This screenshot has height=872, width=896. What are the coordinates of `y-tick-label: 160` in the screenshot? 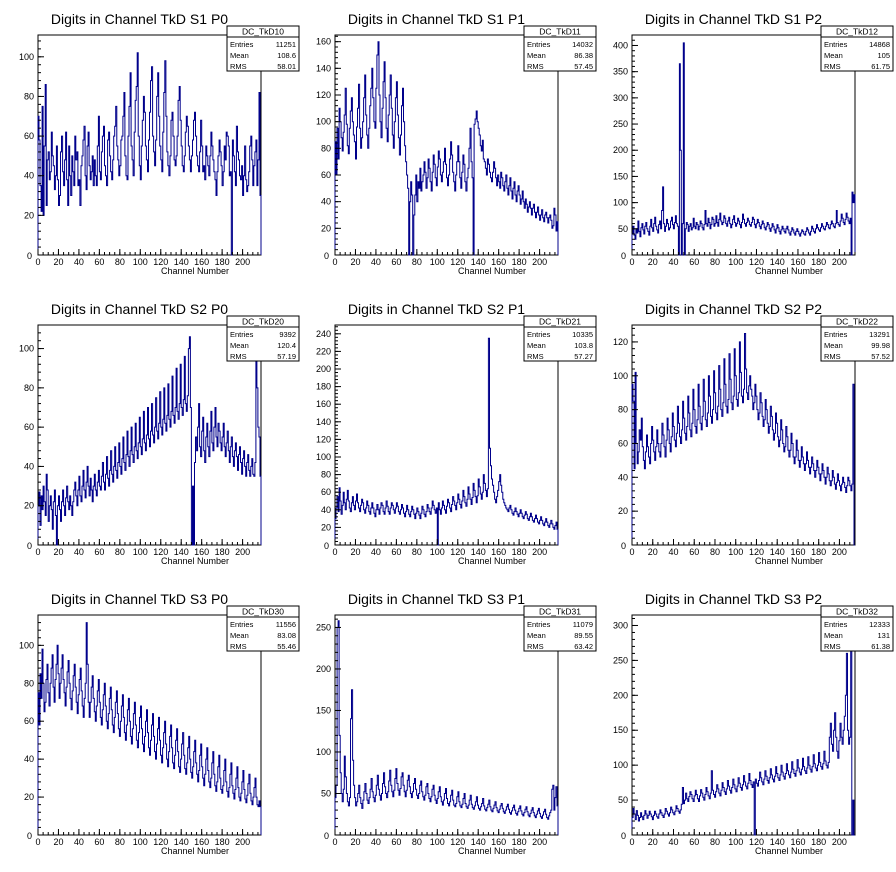 It's located at (323, 404).